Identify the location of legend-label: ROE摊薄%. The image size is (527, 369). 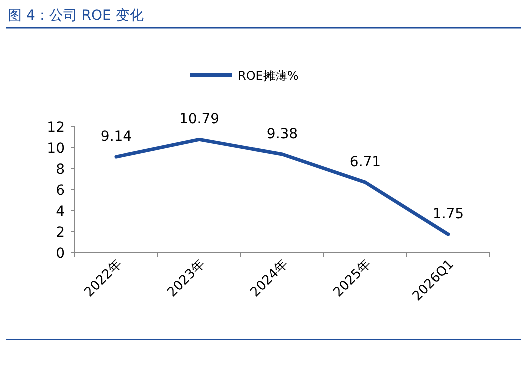
(268, 76).